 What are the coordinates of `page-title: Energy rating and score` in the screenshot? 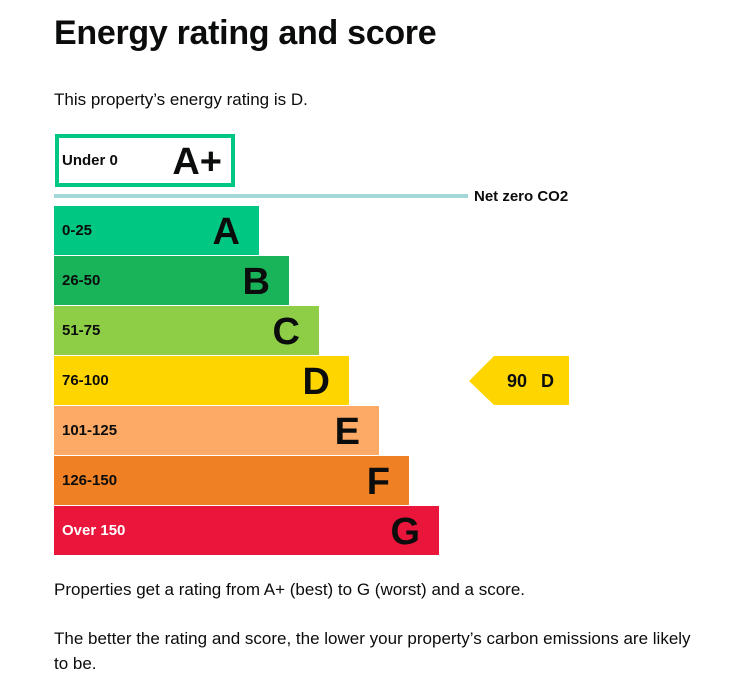 It's located at (245, 33).